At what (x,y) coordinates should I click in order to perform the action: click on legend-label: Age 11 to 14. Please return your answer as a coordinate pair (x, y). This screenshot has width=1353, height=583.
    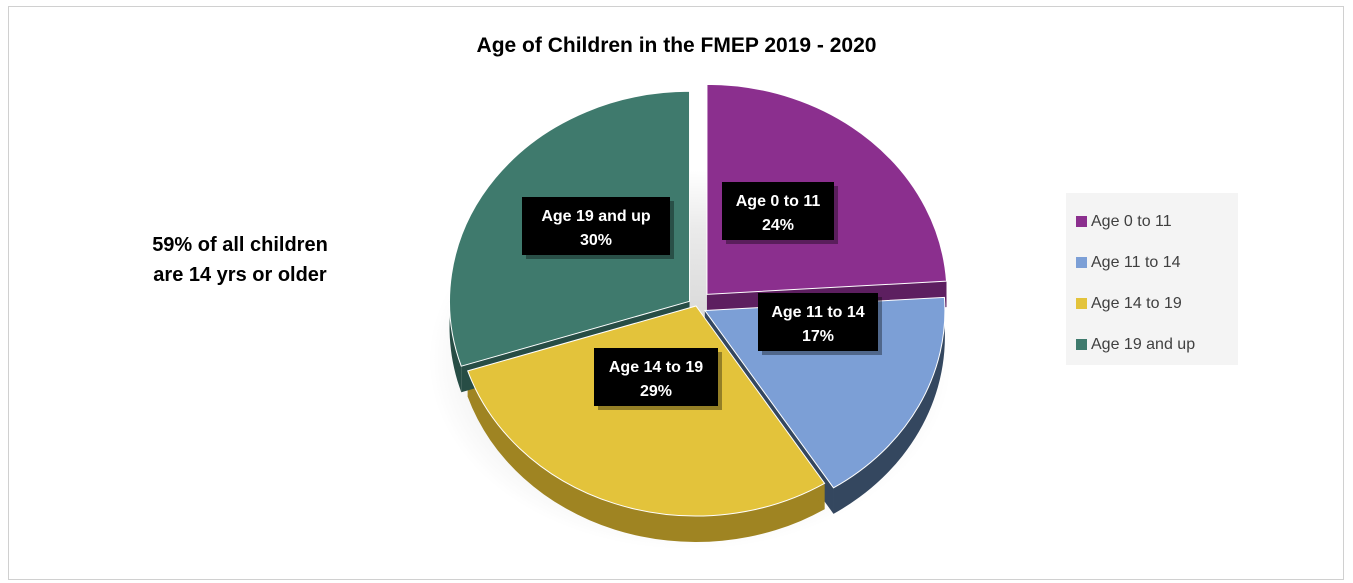
    Looking at the image, I should click on (1136, 262).